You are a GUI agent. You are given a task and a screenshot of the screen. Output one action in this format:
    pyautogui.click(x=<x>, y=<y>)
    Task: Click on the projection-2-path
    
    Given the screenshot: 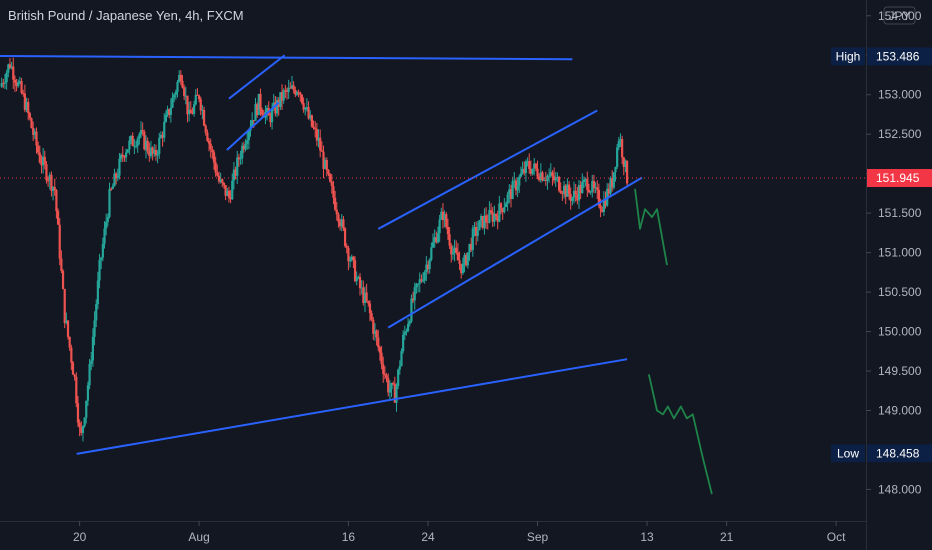 What is the action you would take?
    pyautogui.click(x=680, y=434)
    